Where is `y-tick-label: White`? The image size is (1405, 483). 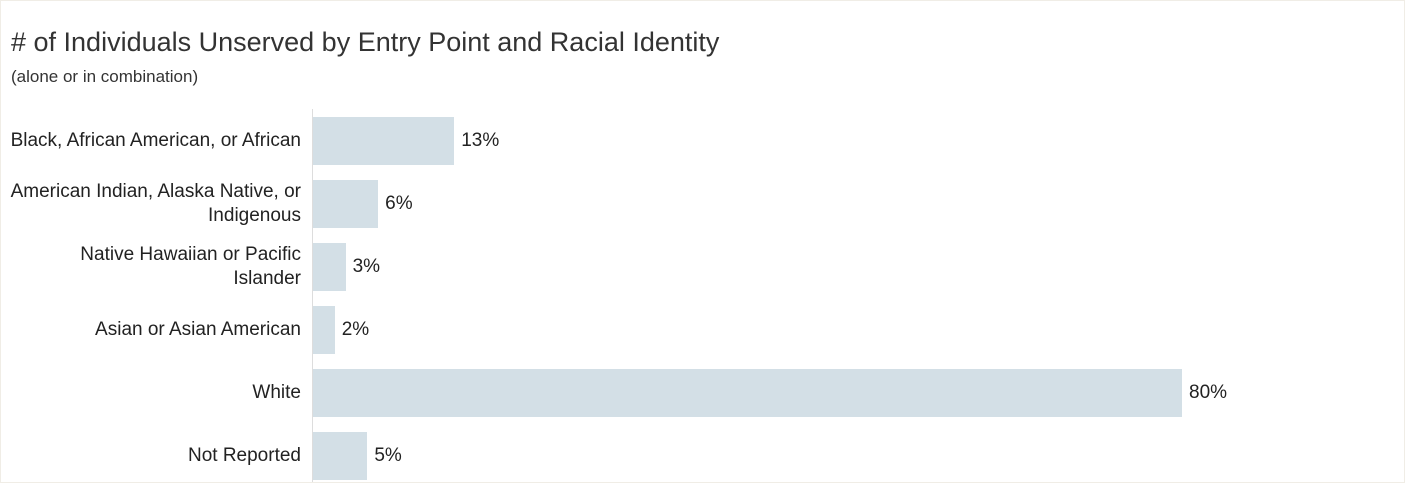 y-tick-label: White is located at coordinates (276, 392).